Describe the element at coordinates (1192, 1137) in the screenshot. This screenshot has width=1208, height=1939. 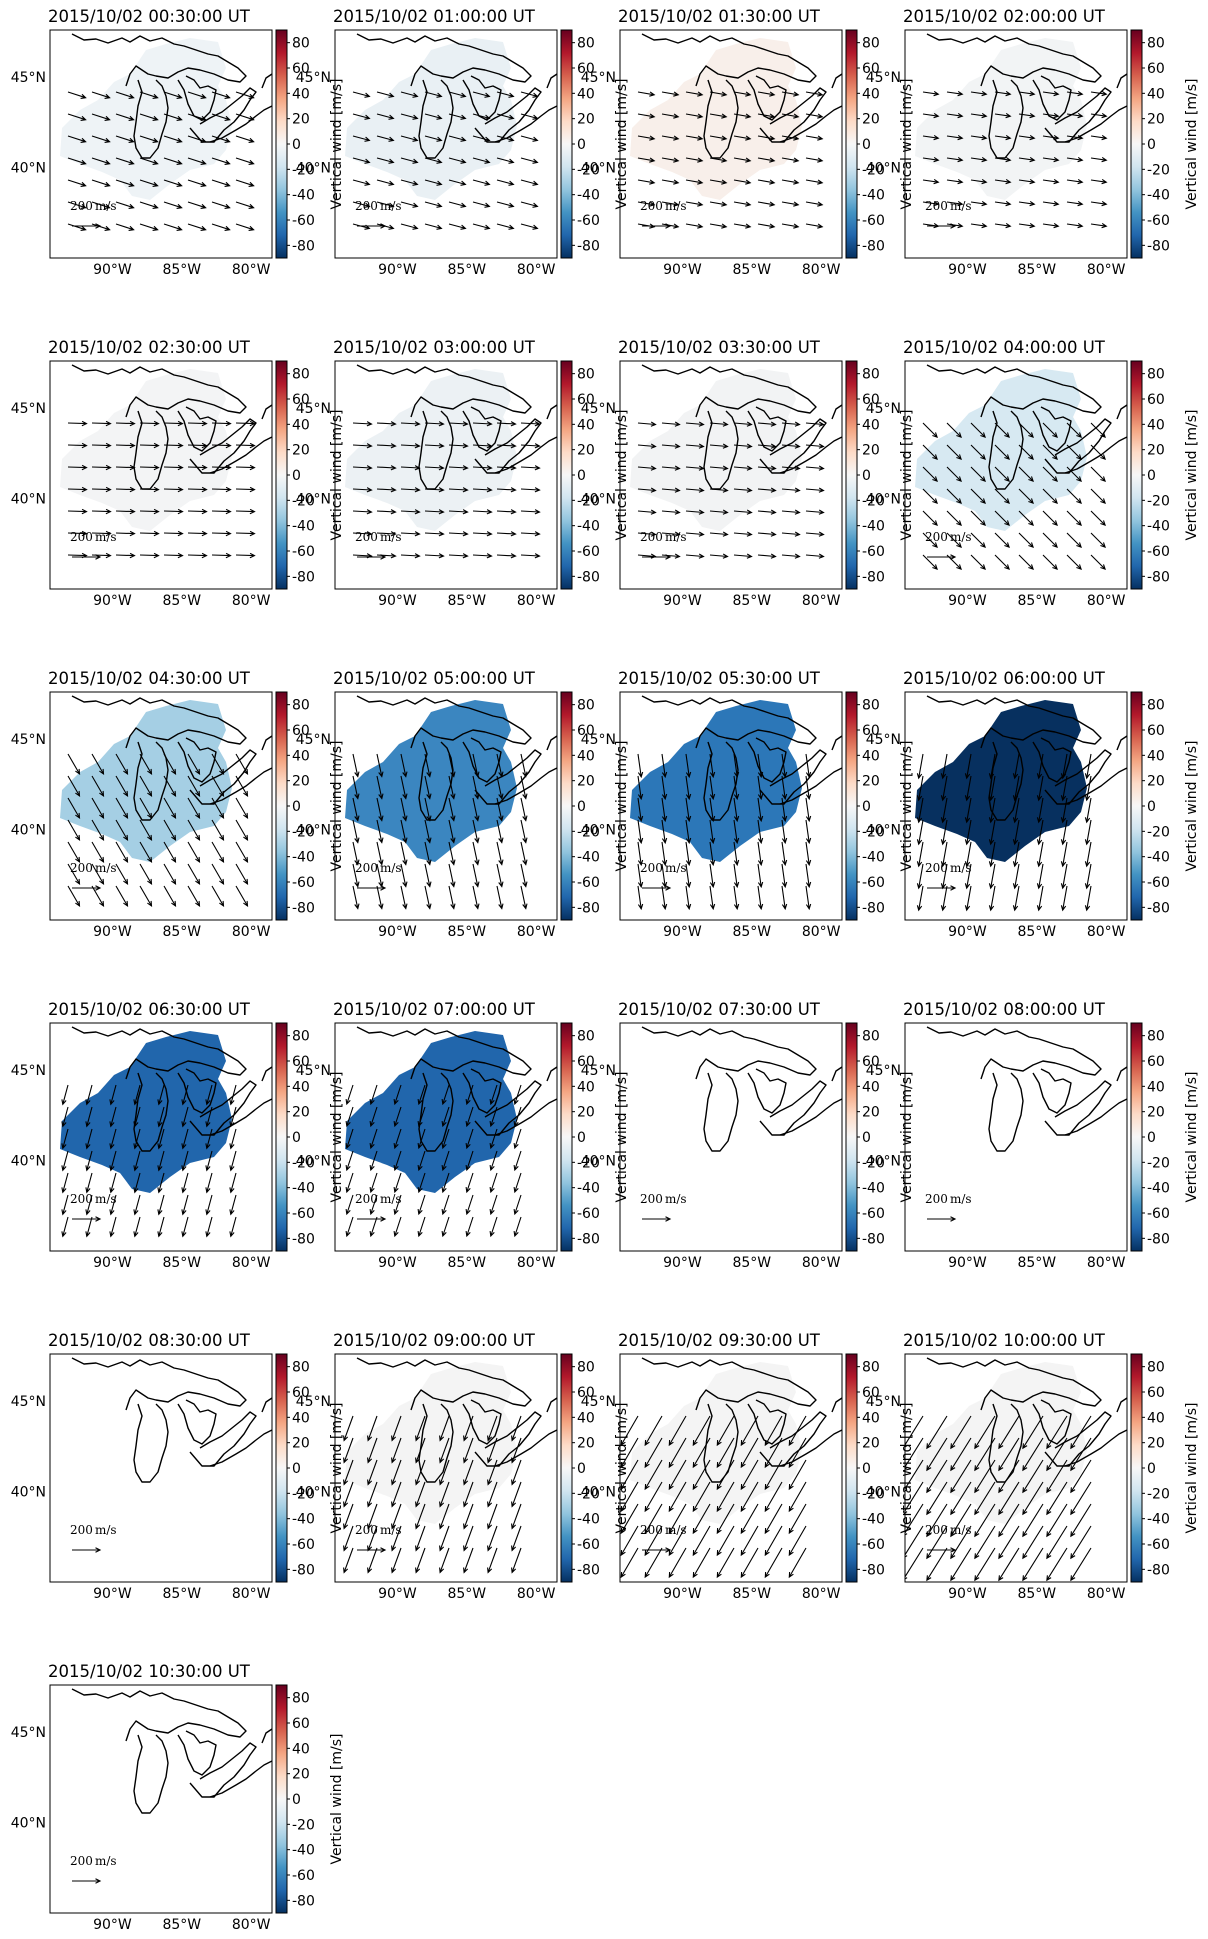
I see `colorbar-label: Vertical wind [m/s]` at that location.